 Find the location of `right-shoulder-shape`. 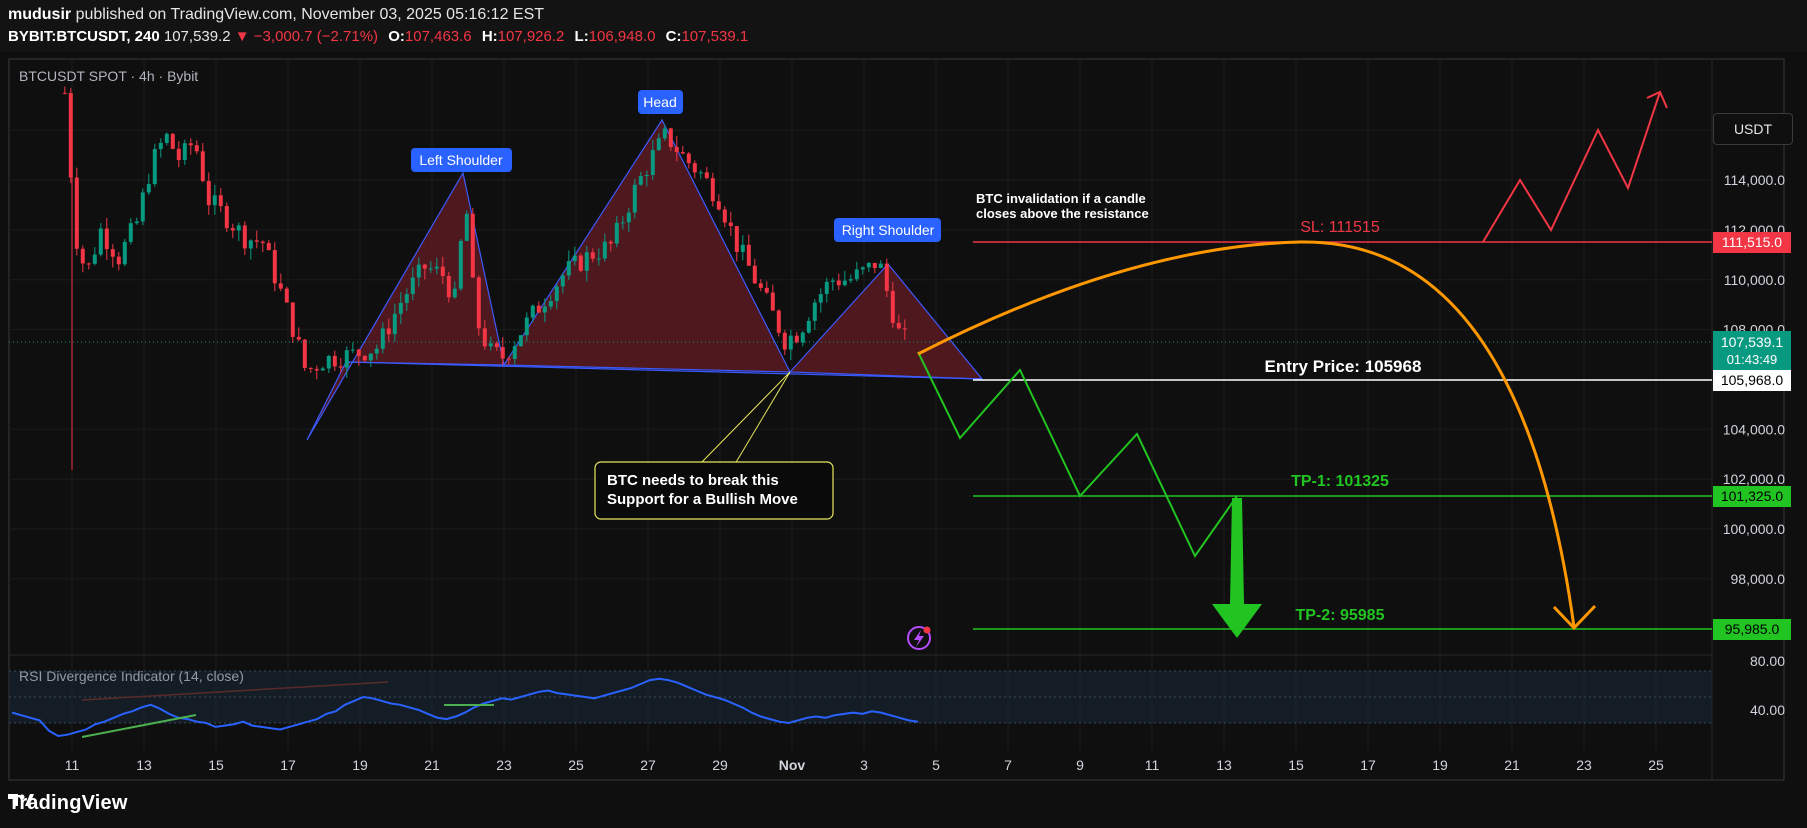

right-shoulder-shape is located at coordinates (886, 321).